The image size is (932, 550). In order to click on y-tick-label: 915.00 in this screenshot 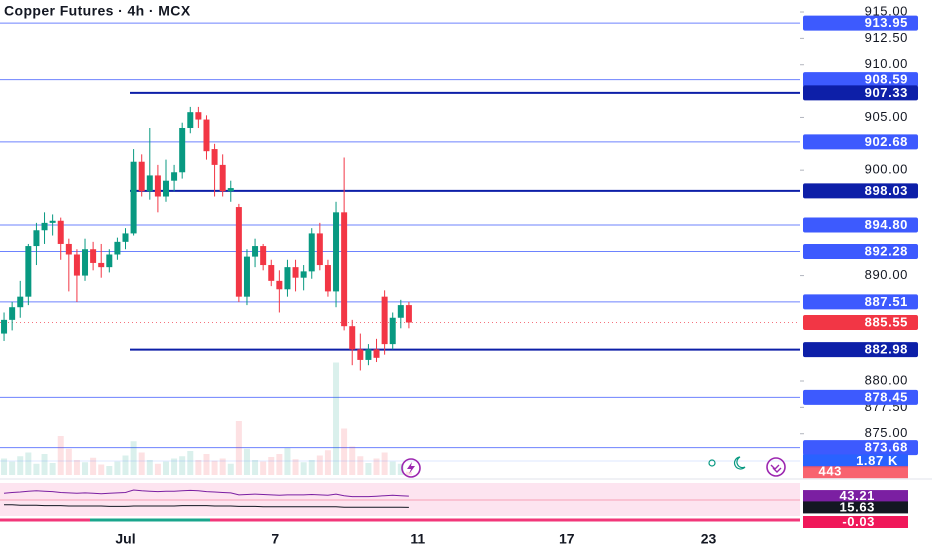, I will do `click(886, 10)`.